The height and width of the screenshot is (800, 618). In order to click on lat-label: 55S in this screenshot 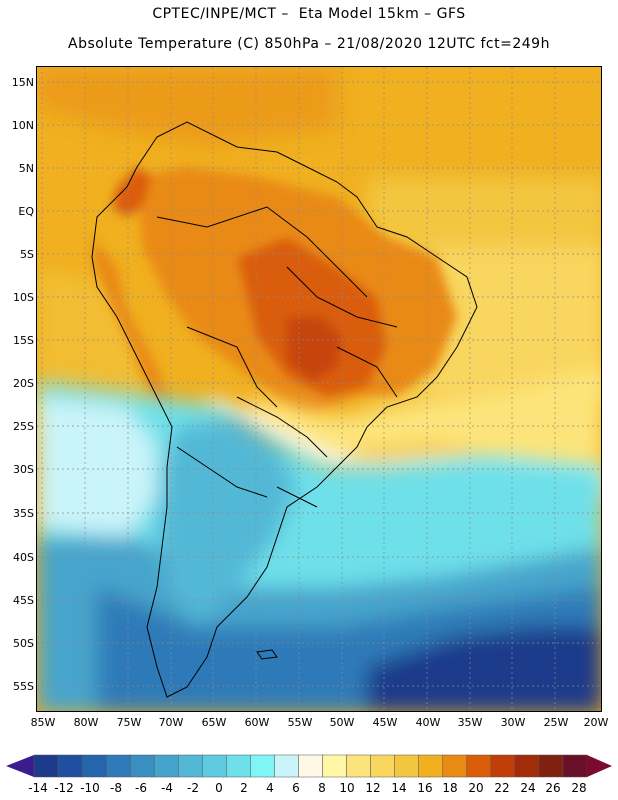, I will do `click(23, 686)`.